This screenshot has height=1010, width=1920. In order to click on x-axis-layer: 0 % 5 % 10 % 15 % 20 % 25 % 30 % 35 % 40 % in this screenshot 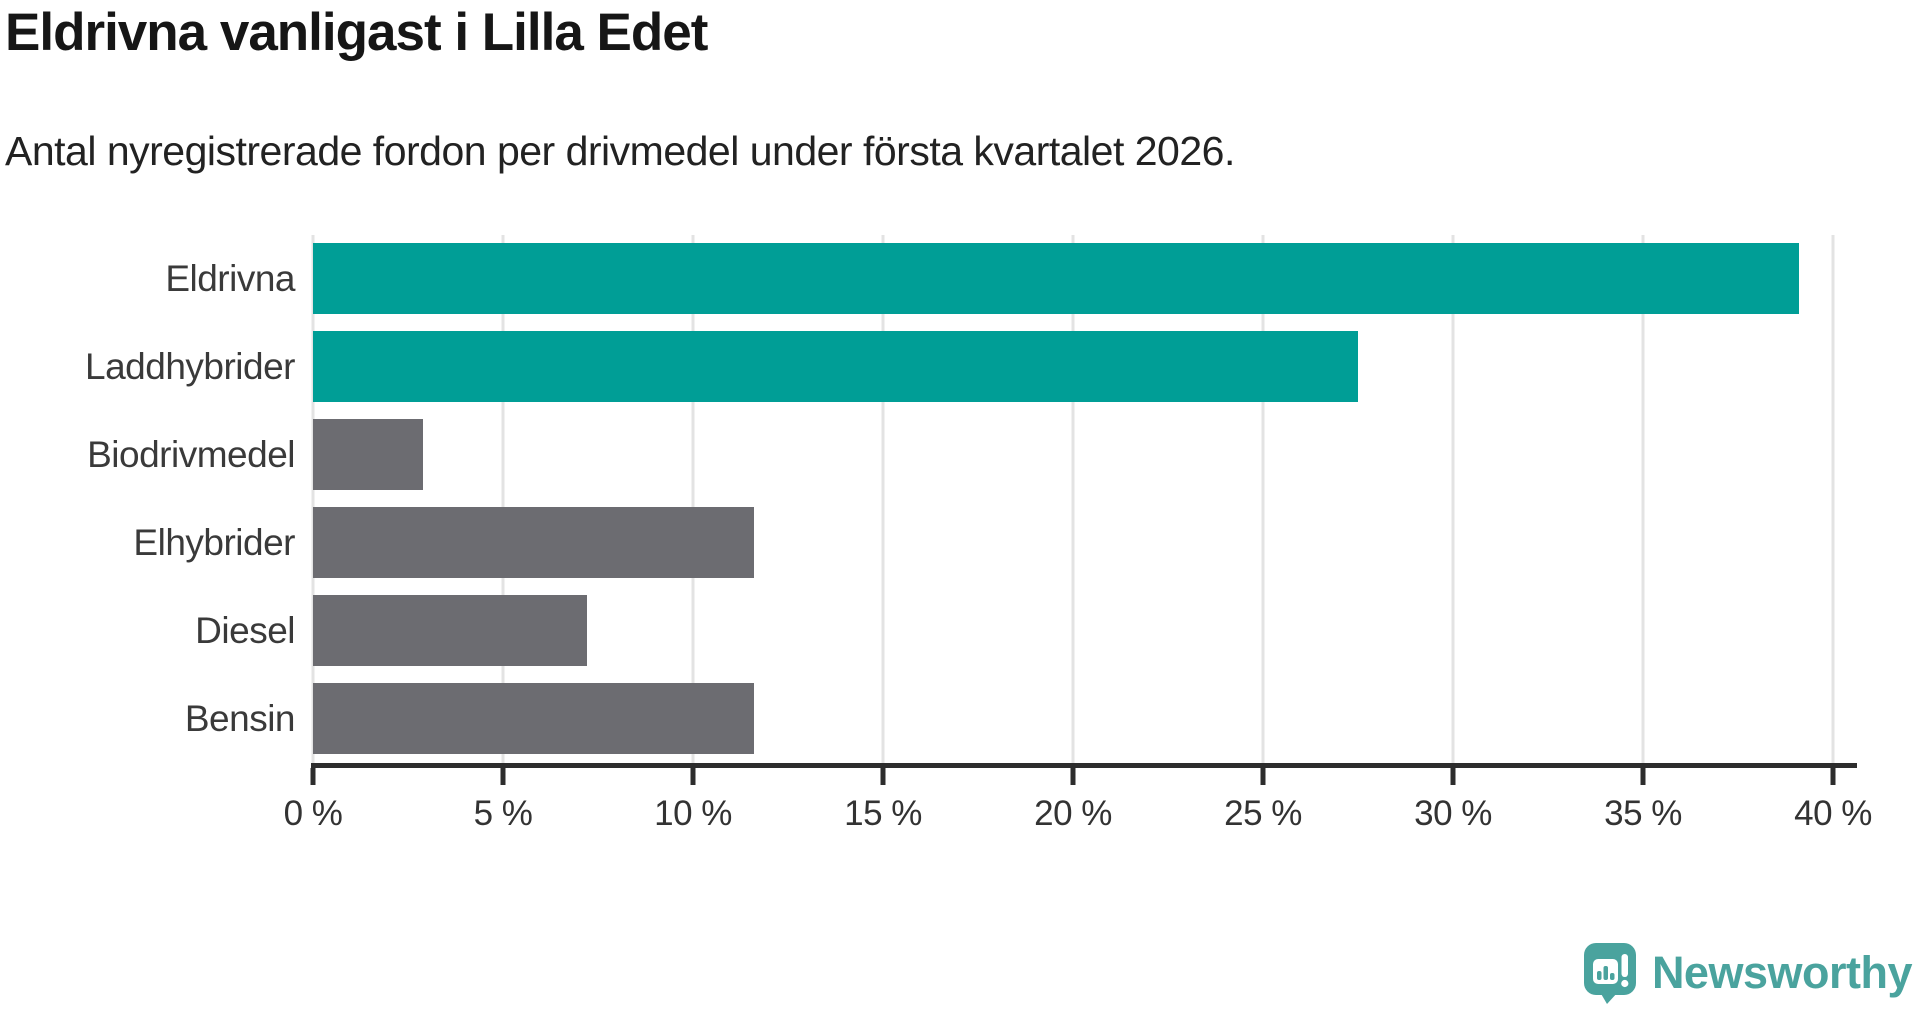, I will do `click(1078, 803)`.